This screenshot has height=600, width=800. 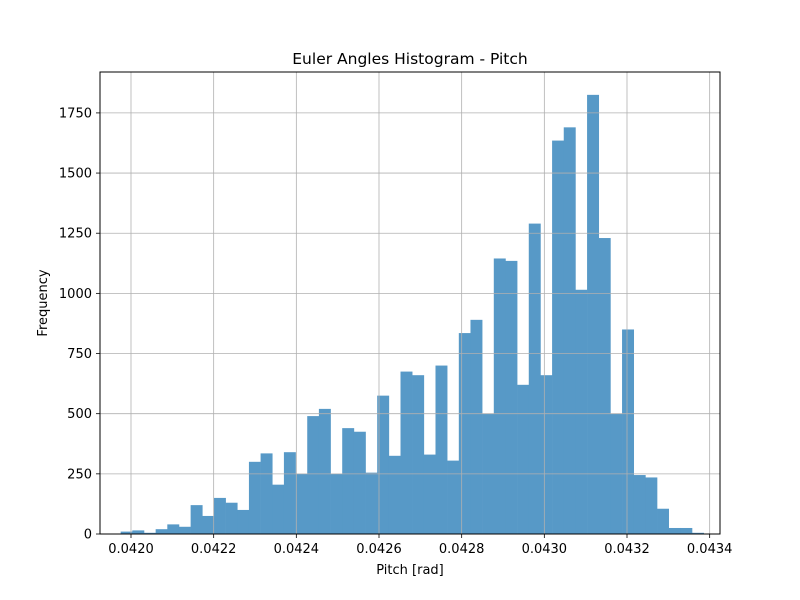 What do you see at coordinates (43, 302) in the screenshot?
I see `y-axis-label: Frequency` at bounding box center [43, 302].